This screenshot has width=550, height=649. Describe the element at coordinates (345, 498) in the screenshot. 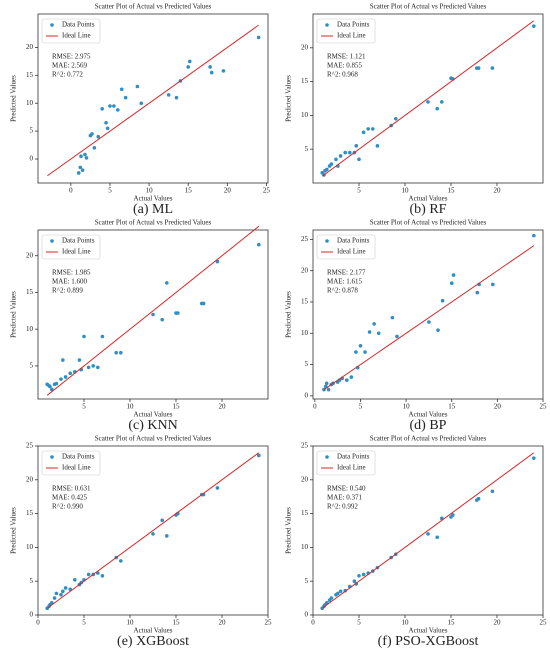

I see `metric-annotation: MAE: 0.371` at that location.